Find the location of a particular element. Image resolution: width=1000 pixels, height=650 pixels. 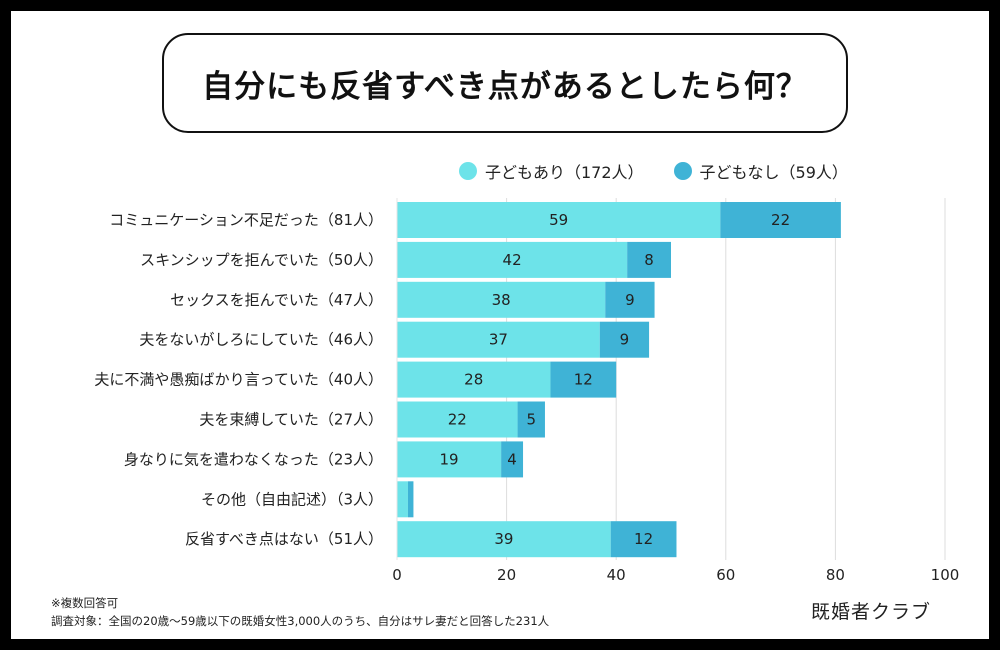

data-label: 39 is located at coordinates (503, 539).